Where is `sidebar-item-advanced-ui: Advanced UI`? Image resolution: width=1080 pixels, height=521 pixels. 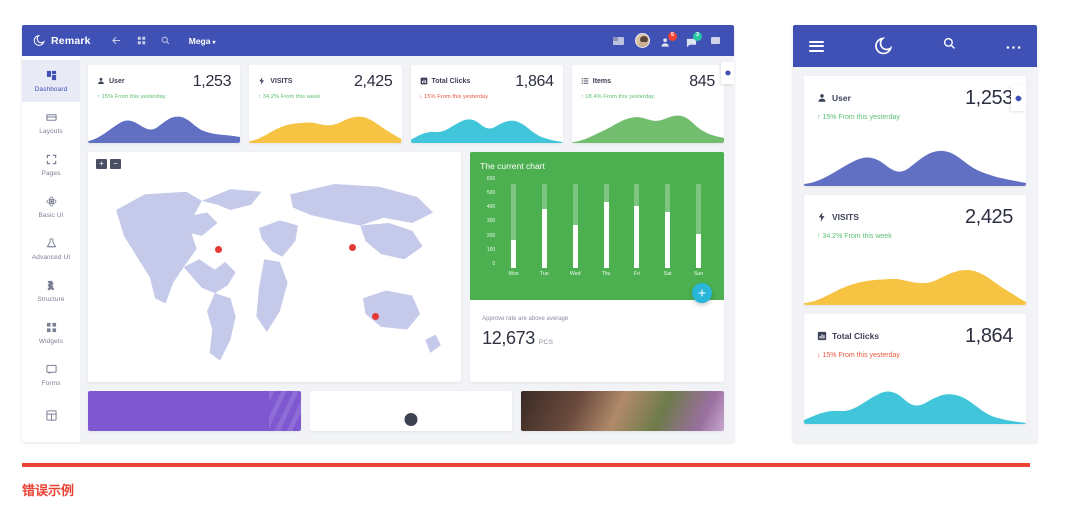 sidebar-item-advanced-ui: Advanced UI is located at coordinates (51, 249).